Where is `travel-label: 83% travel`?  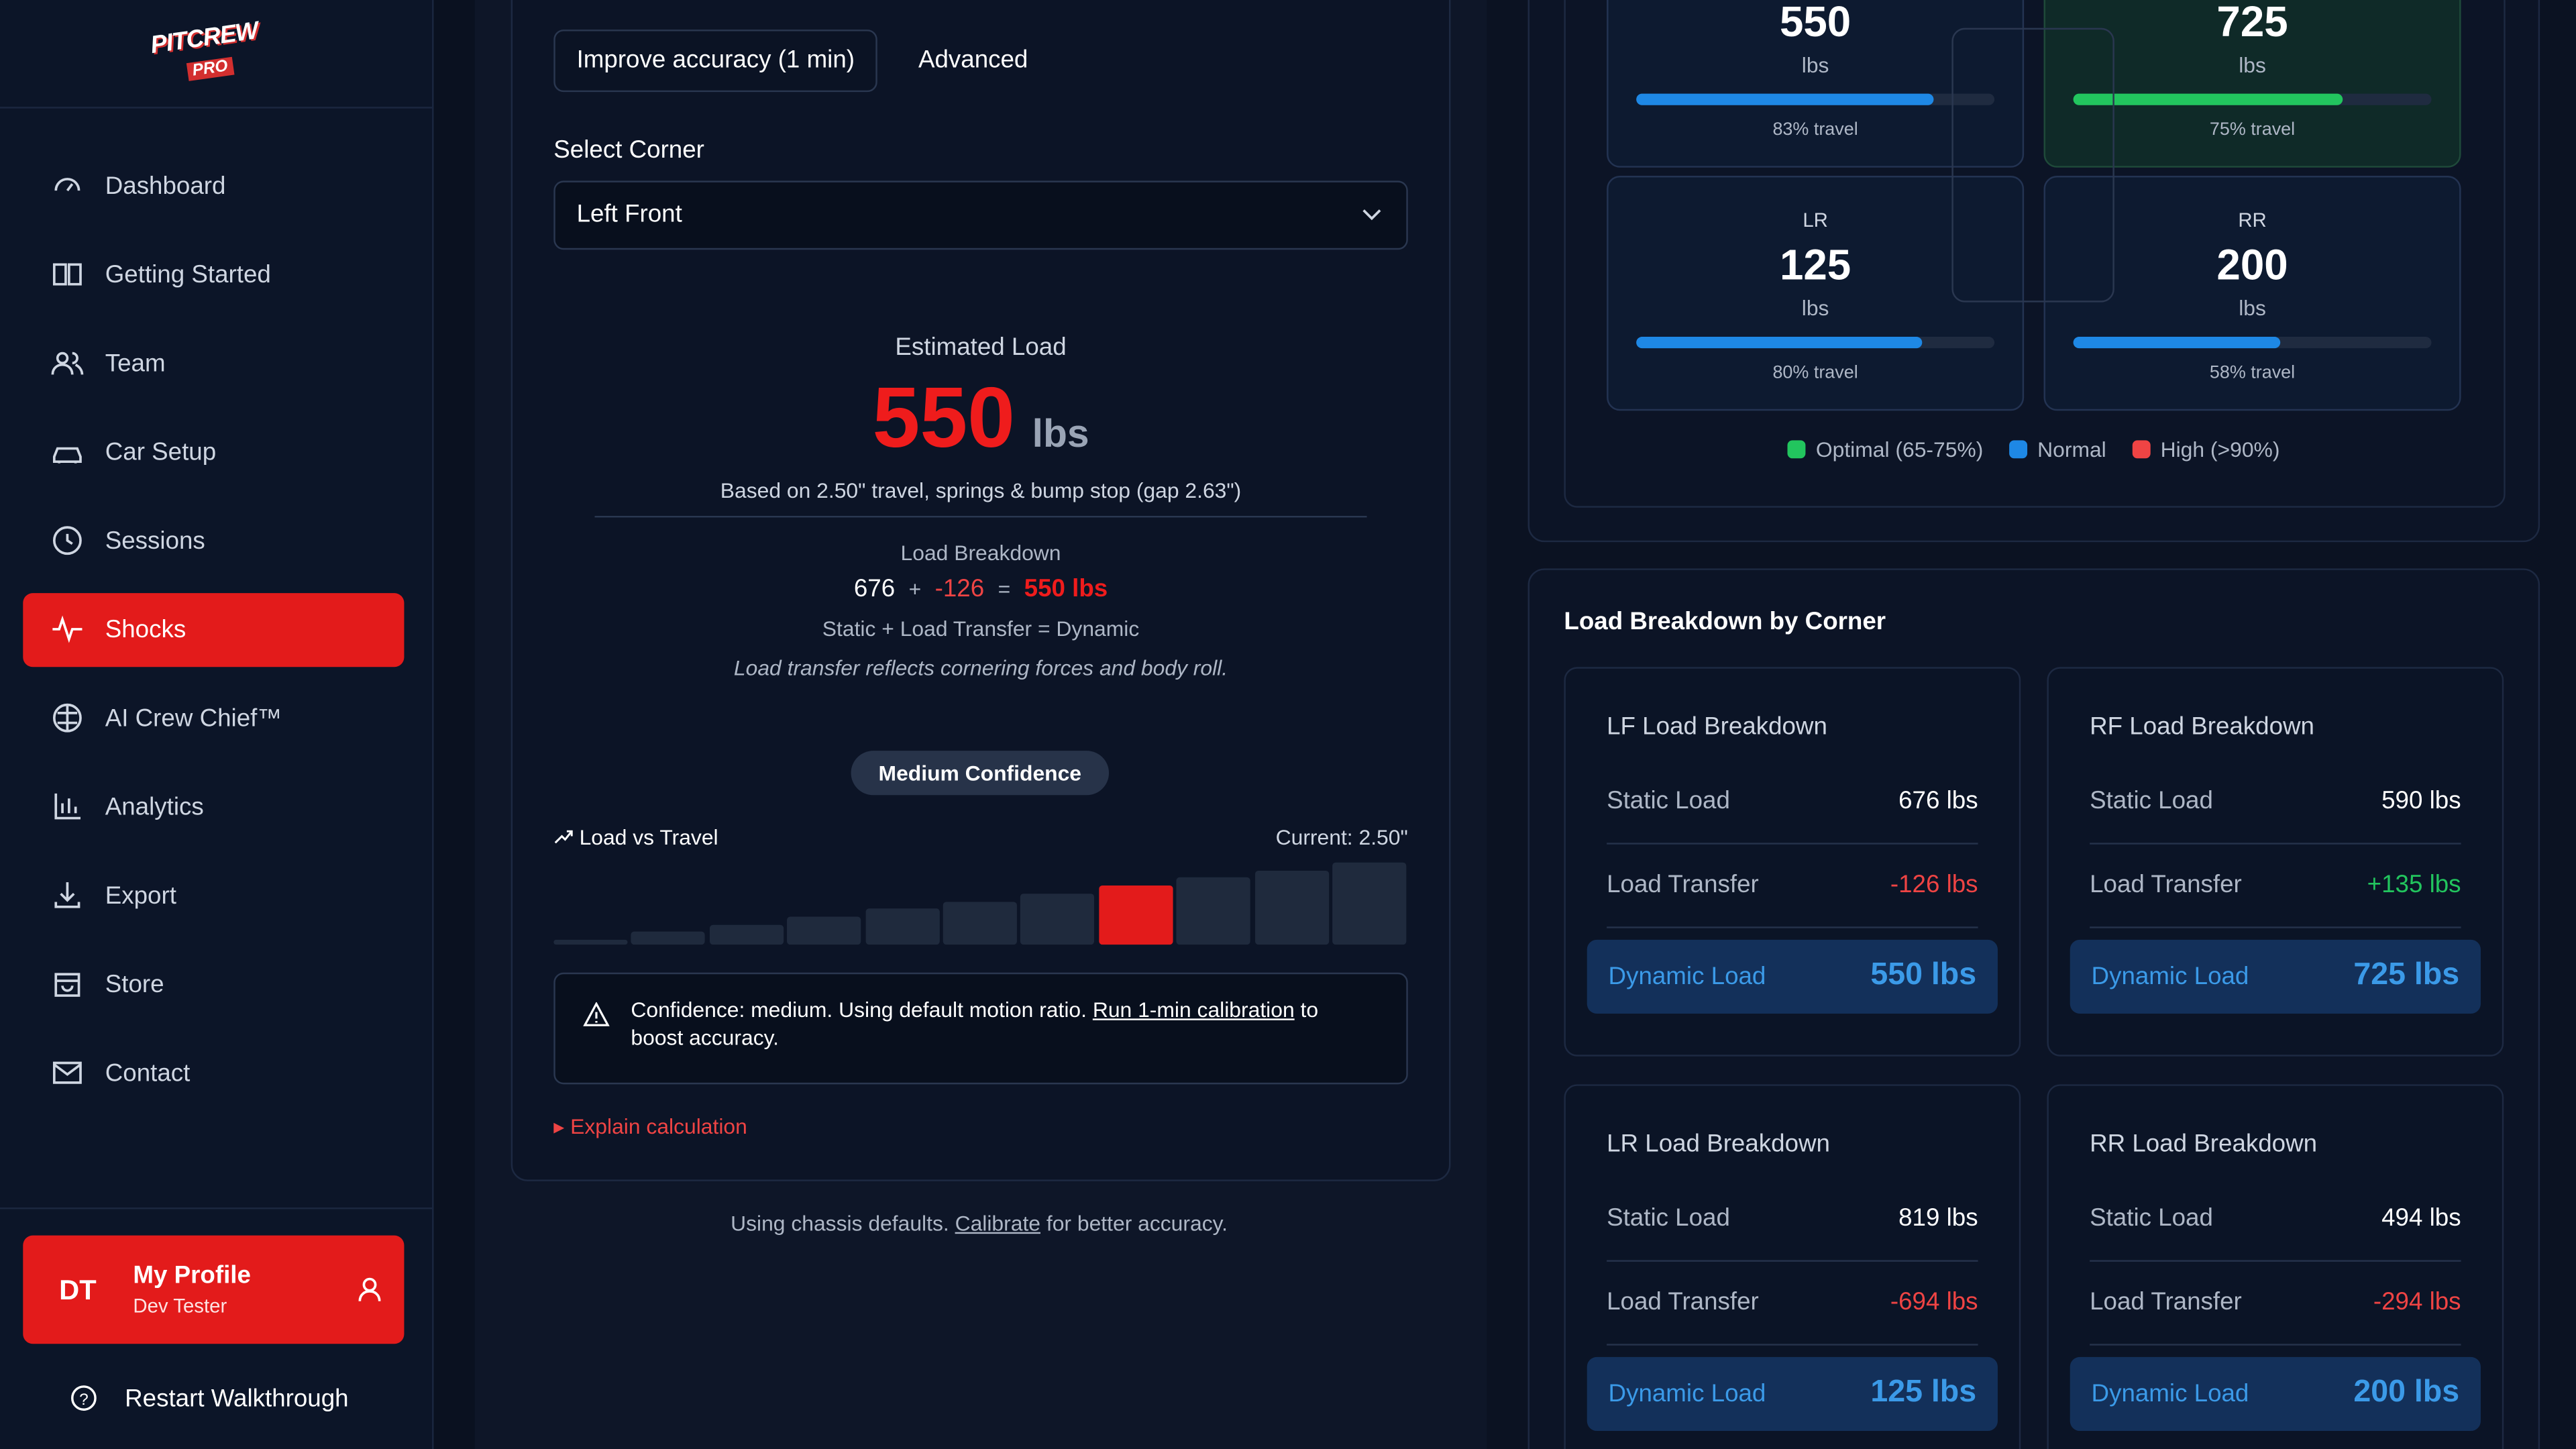 travel-label: 83% travel is located at coordinates (1815, 129).